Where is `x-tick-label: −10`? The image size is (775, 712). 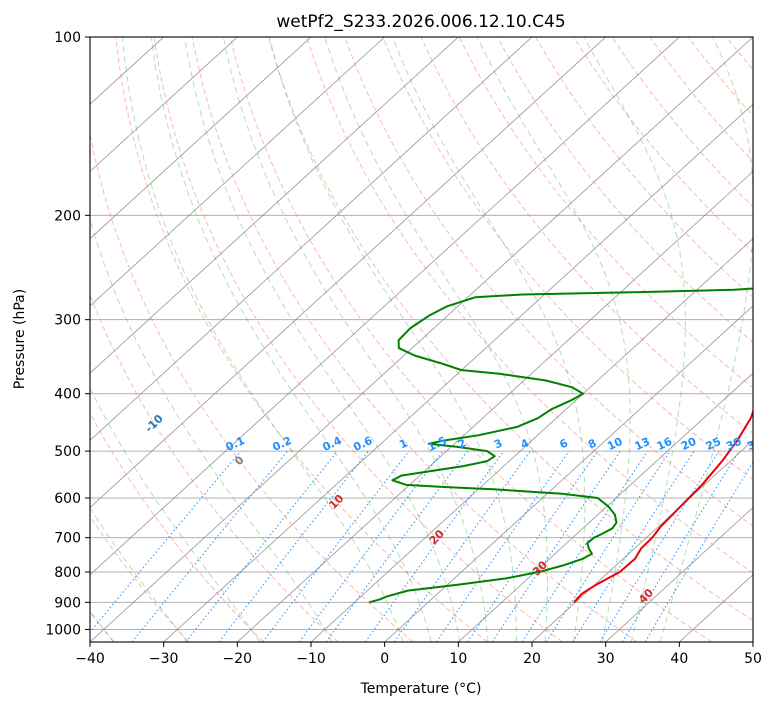 x-tick-label: −10 is located at coordinates (311, 659).